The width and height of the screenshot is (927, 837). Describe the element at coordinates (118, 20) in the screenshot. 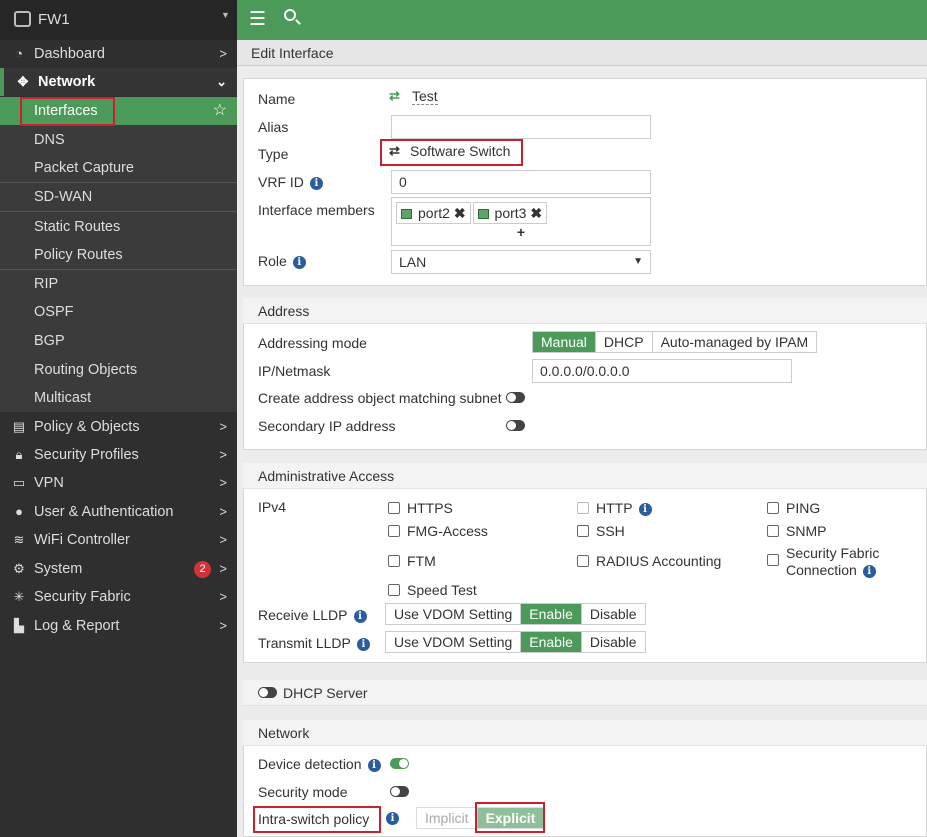

I see `device-header: FW1 ▼` at that location.